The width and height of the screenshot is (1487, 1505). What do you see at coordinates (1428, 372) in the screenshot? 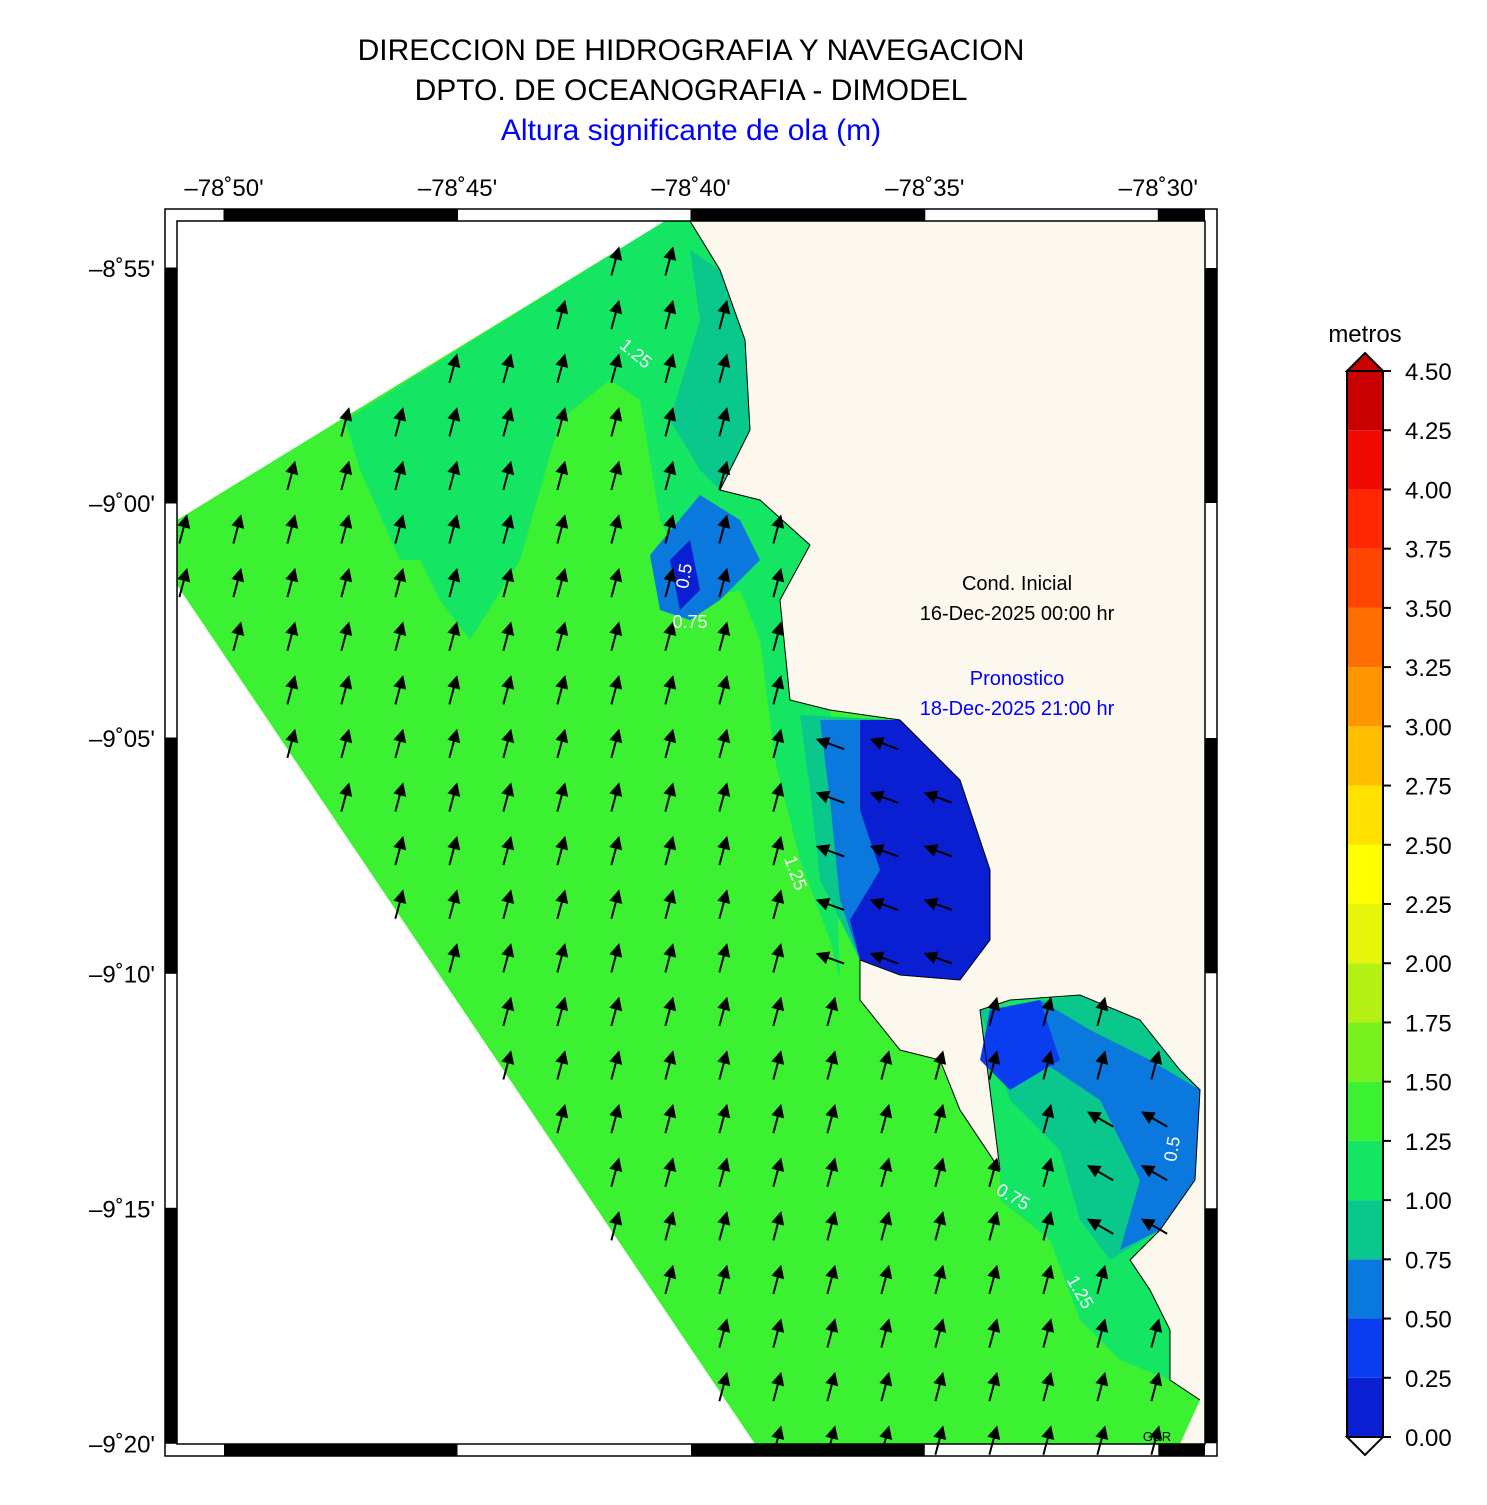
I see `colorbar-tick-label: 4.50` at bounding box center [1428, 372].